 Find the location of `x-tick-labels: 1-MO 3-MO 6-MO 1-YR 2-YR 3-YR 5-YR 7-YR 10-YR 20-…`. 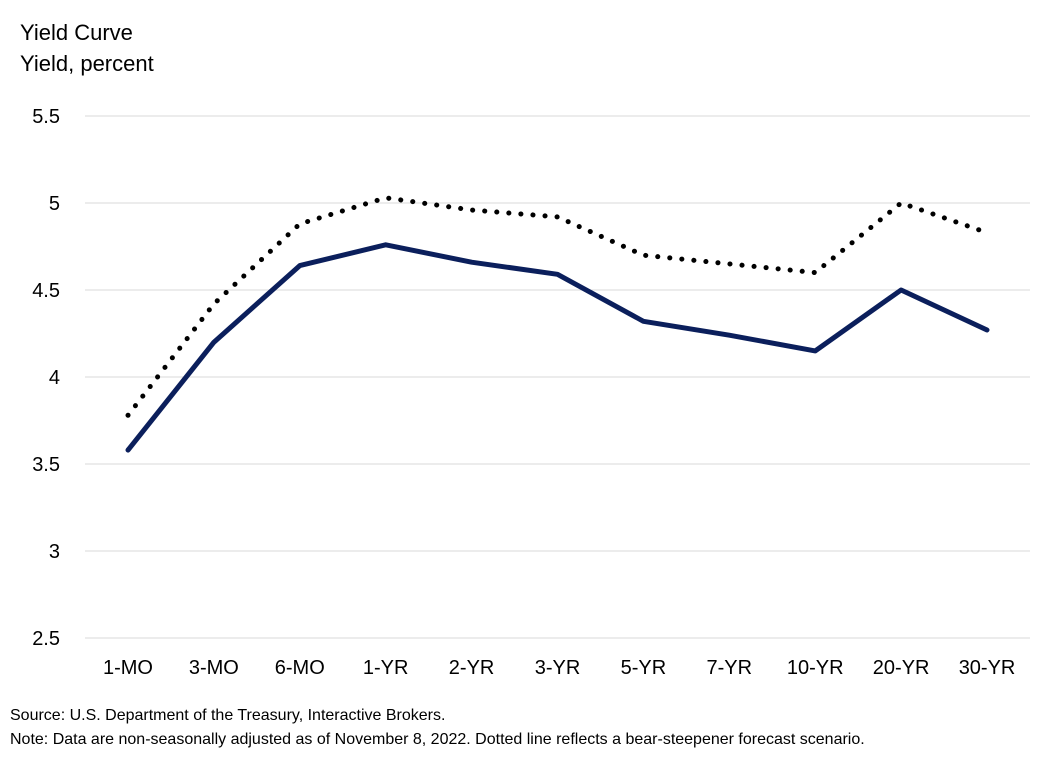

x-tick-labels: 1-MO 3-MO 6-MO 1-YR 2-YR 3-YR 5-YR 7-YR 10-YR 20-… is located at coordinates (559, 668).